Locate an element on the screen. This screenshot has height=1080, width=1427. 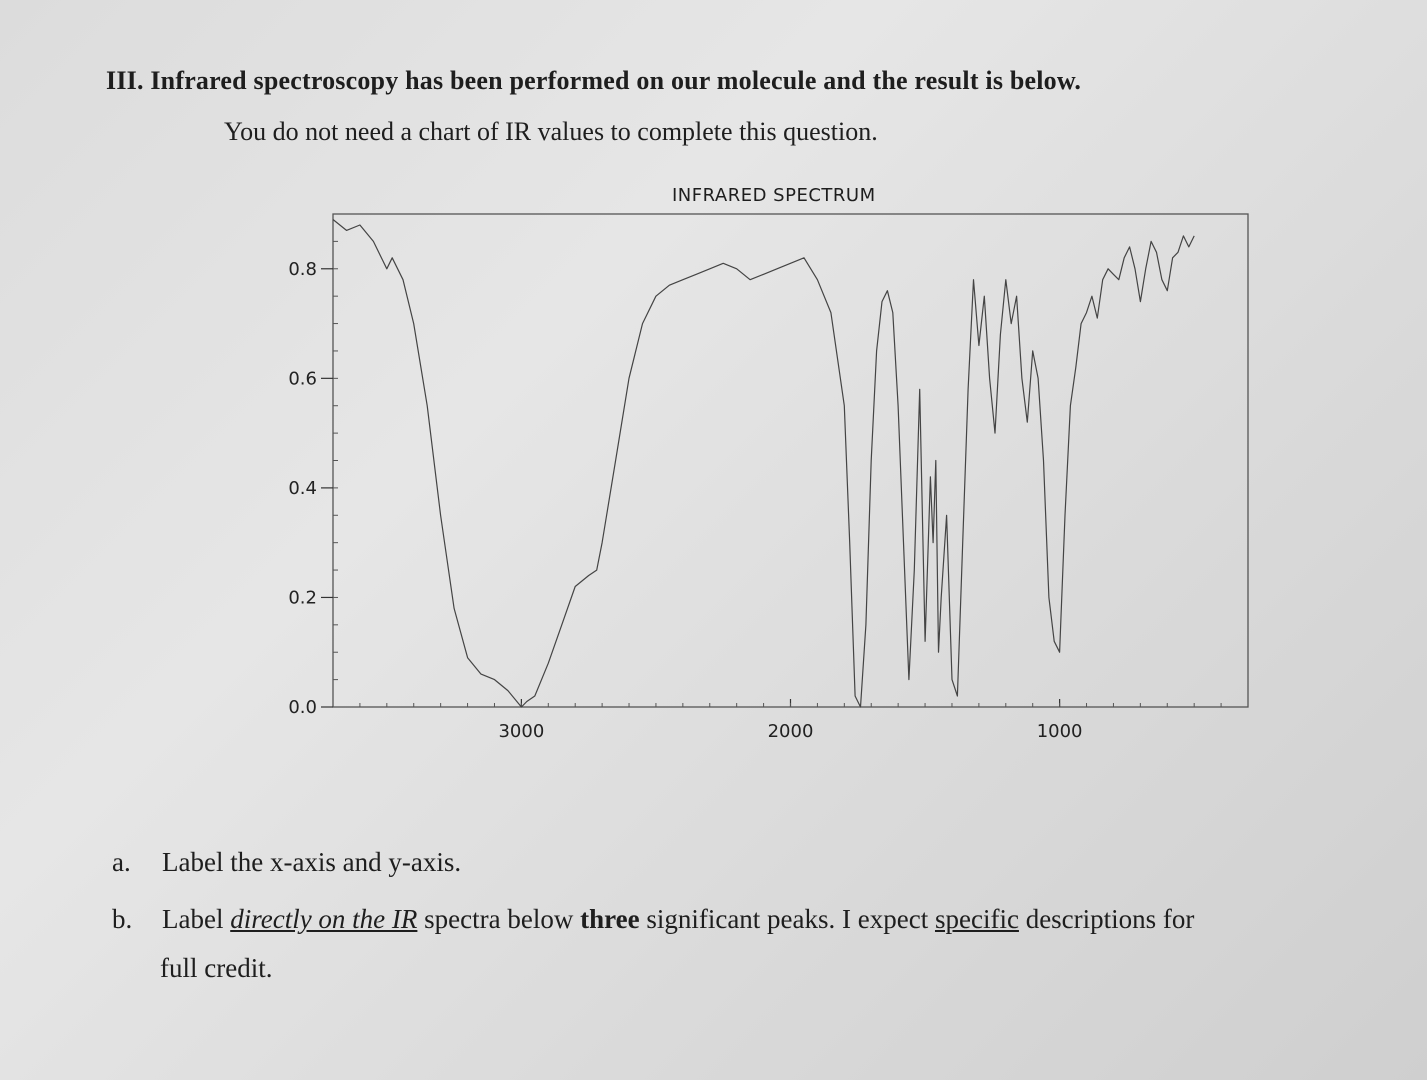
instruction-a: a. Label the x-axis and y-axis. is located at coordinates (286, 862).